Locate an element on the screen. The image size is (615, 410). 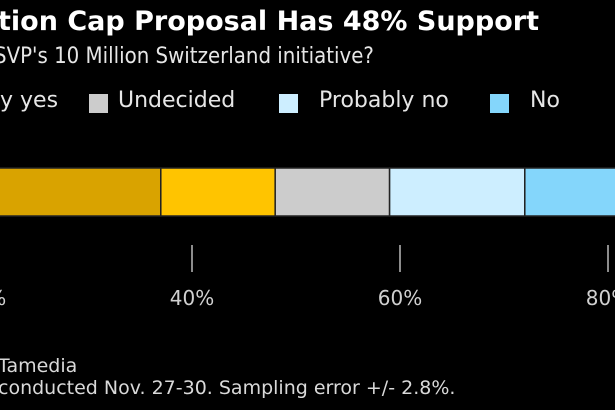
bar-segment-undecided is located at coordinates (332, 192).